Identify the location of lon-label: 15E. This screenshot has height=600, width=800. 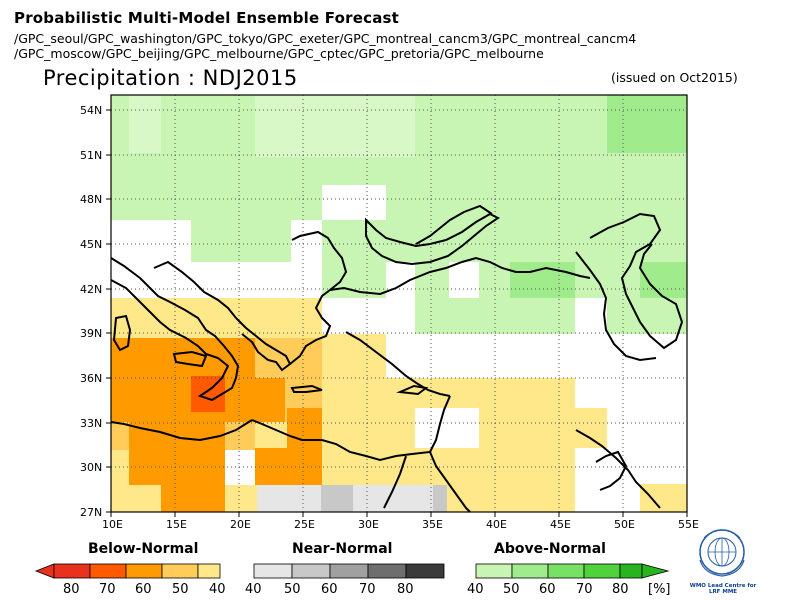
(176, 524).